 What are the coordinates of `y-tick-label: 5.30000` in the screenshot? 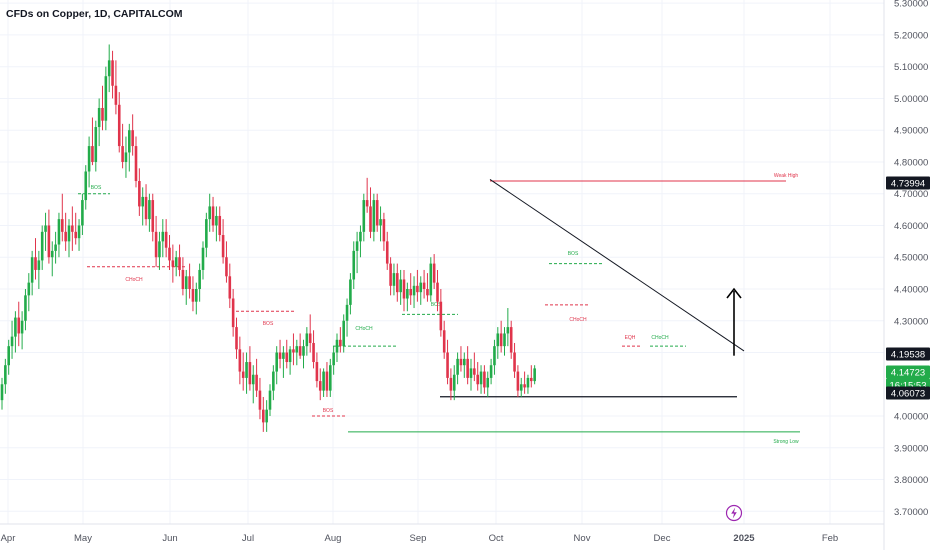 It's located at (911, 5).